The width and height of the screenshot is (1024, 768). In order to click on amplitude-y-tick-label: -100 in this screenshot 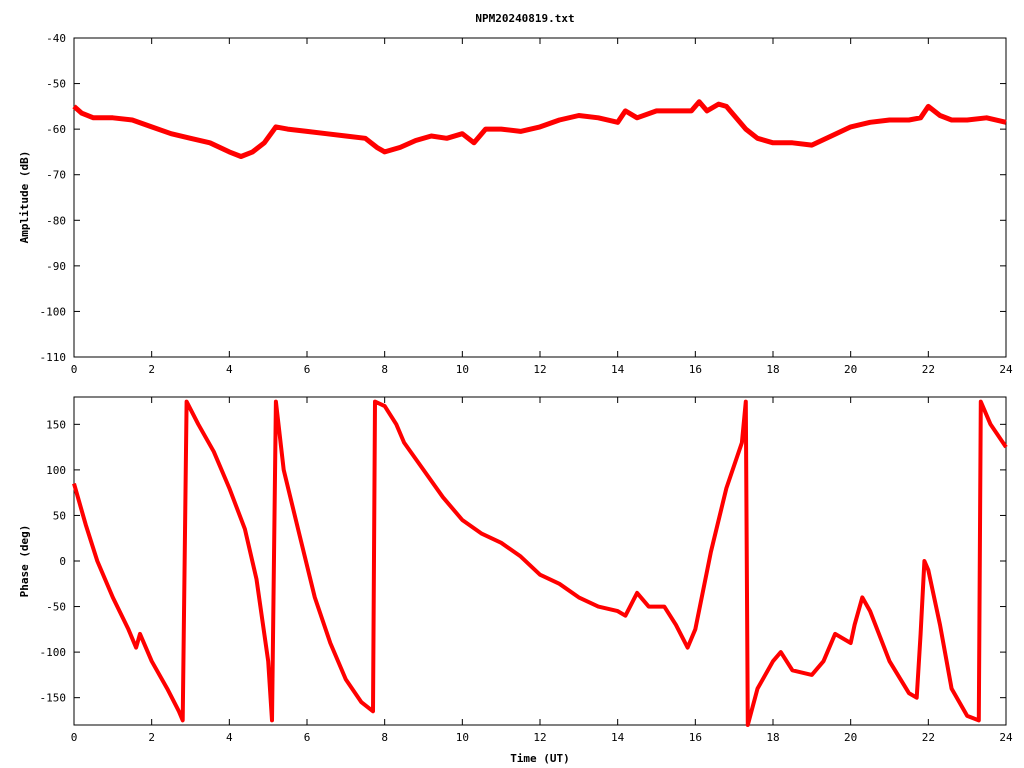, I will do `click(53, 311)`.